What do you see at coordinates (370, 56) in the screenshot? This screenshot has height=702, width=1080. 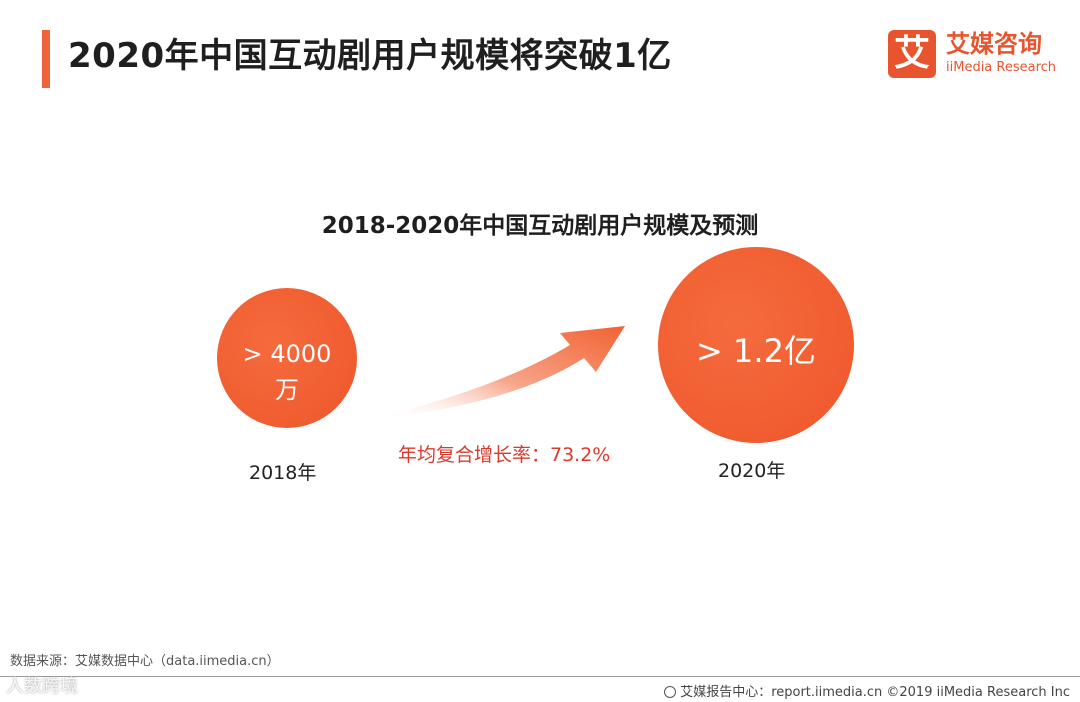 I see `page-title: 2020年中国互动剧用户规模将突破1亿` at bounding box center [370, 56].